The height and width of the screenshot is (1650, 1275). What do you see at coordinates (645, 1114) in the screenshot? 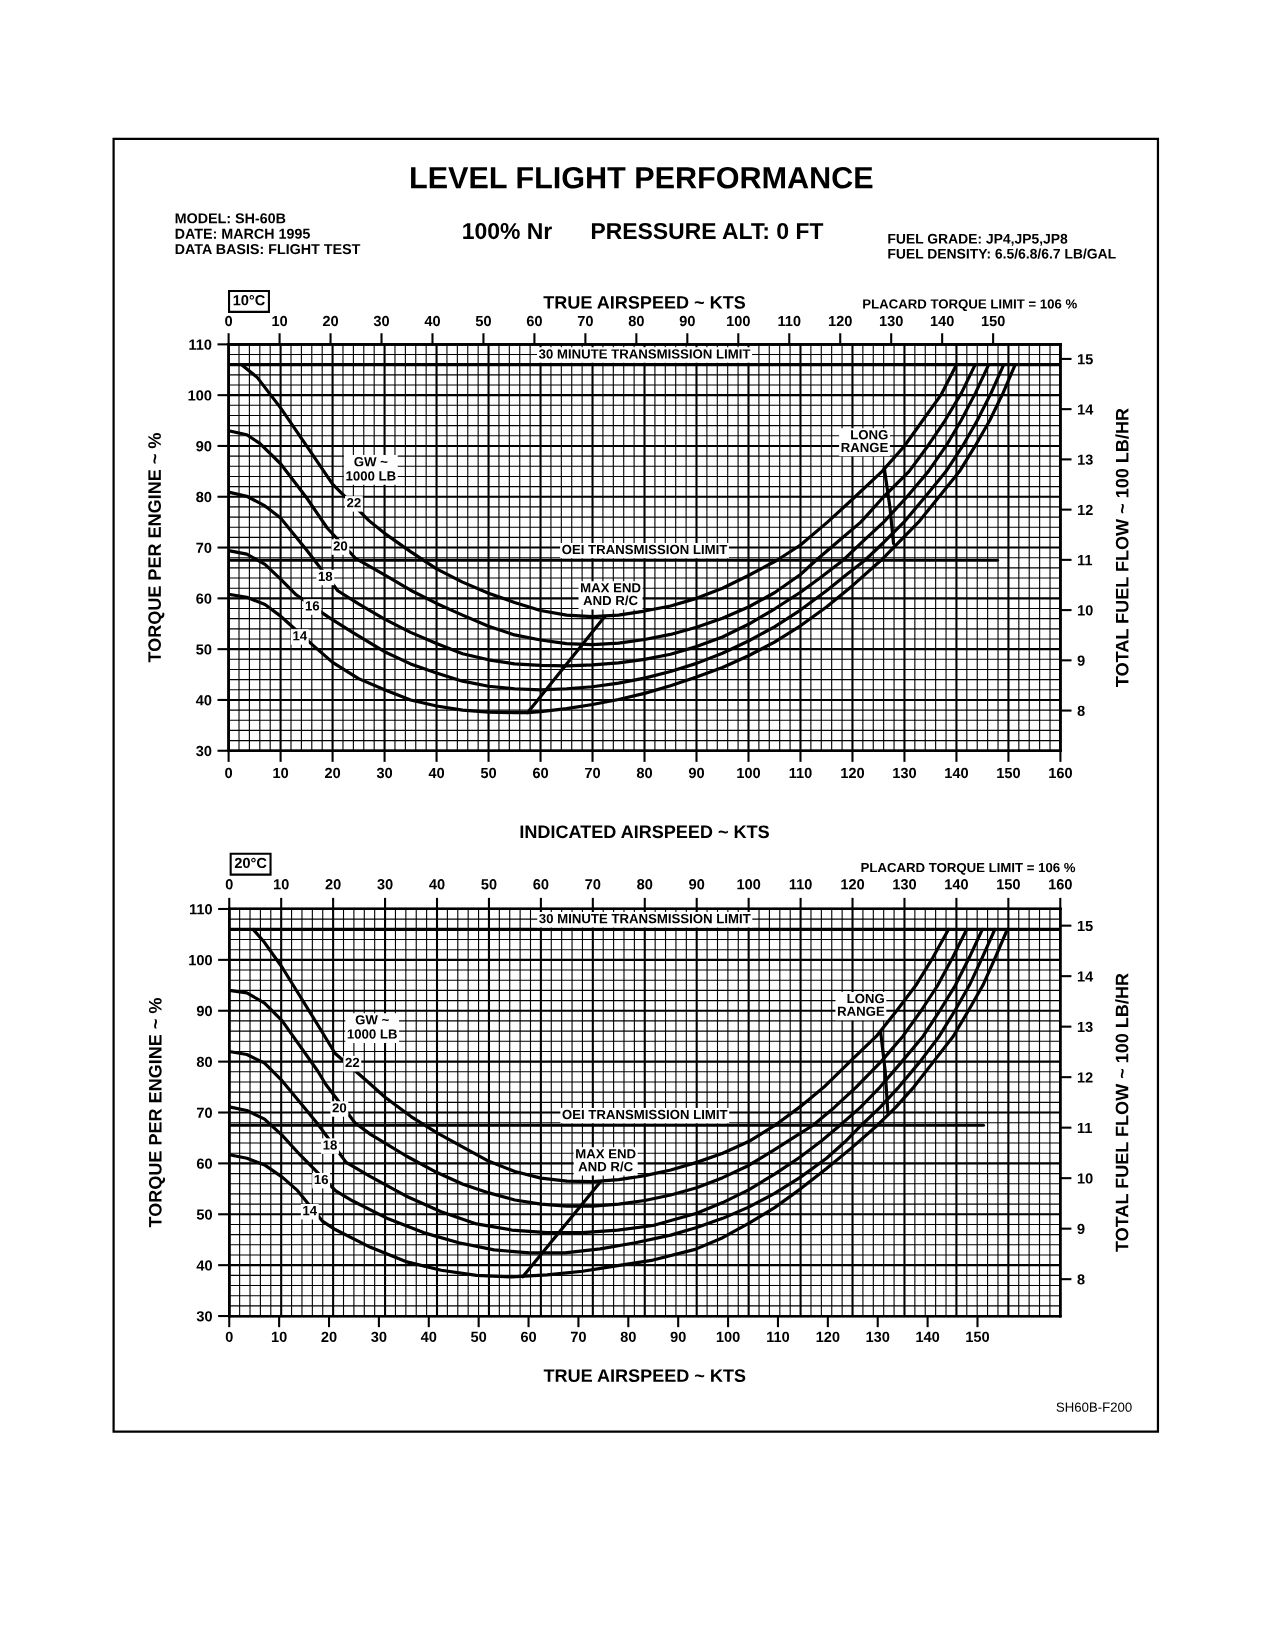
I see `series-label: OEI TRANSMISSION LIMIT` at bounding box center [645, 1114].